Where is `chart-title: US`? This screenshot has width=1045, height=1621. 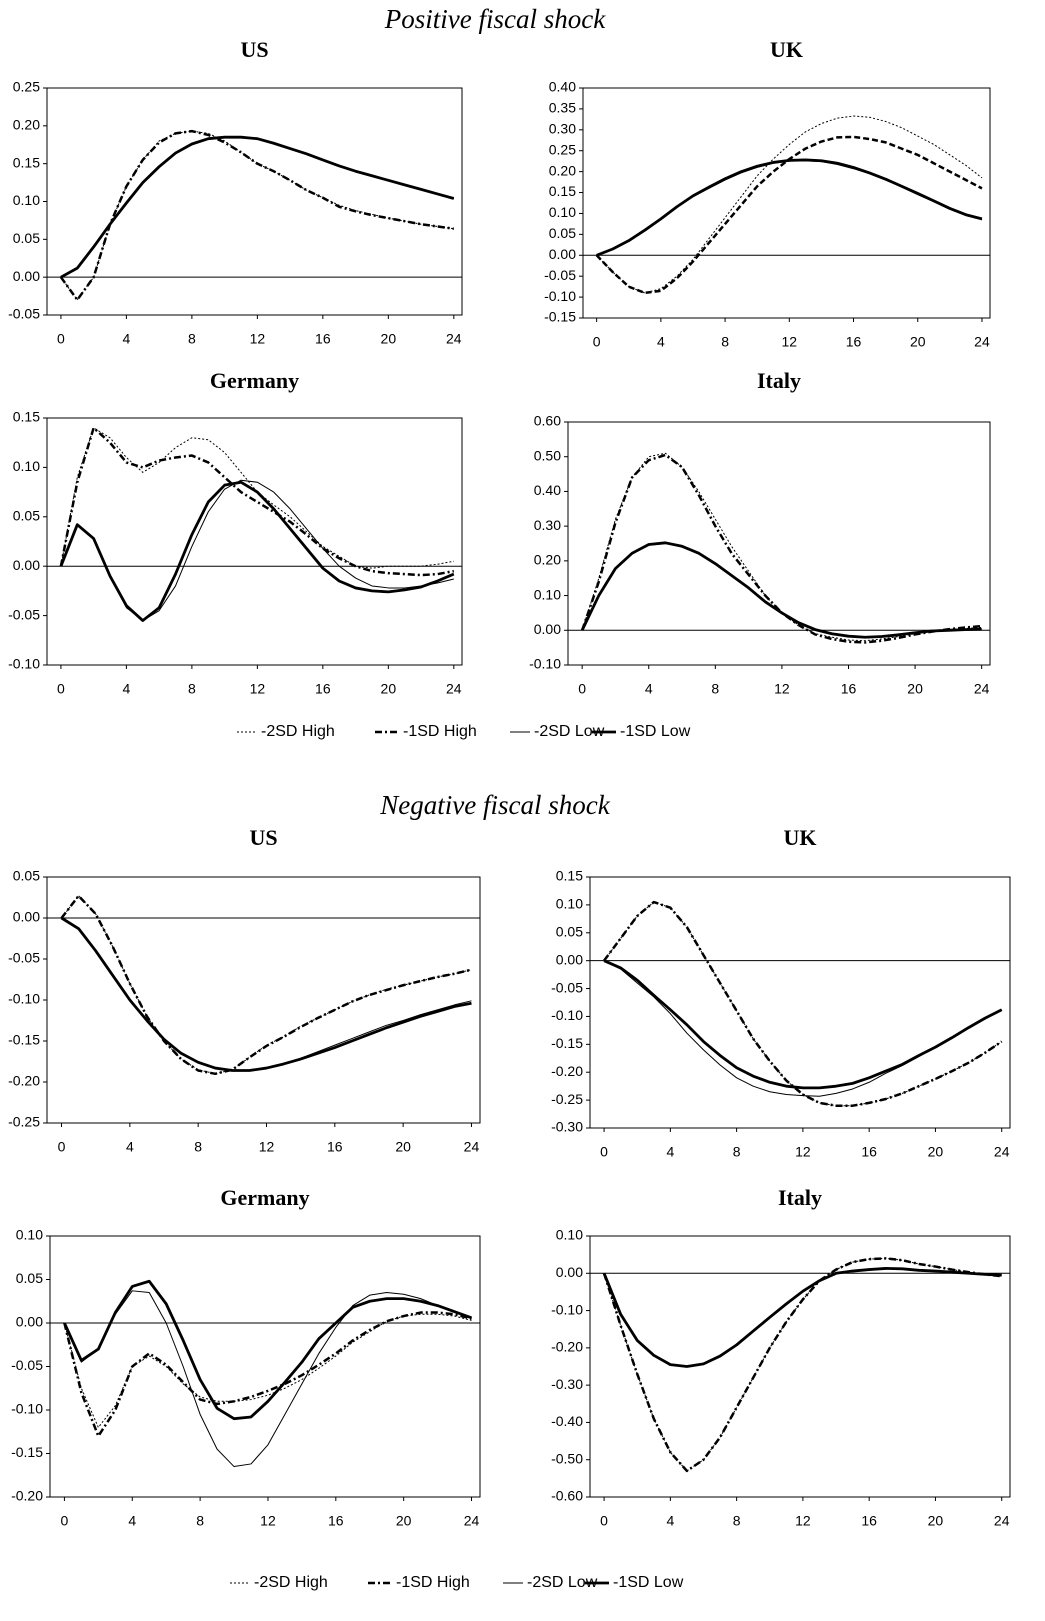
chart-title: US is located at coordinates (254, 49).